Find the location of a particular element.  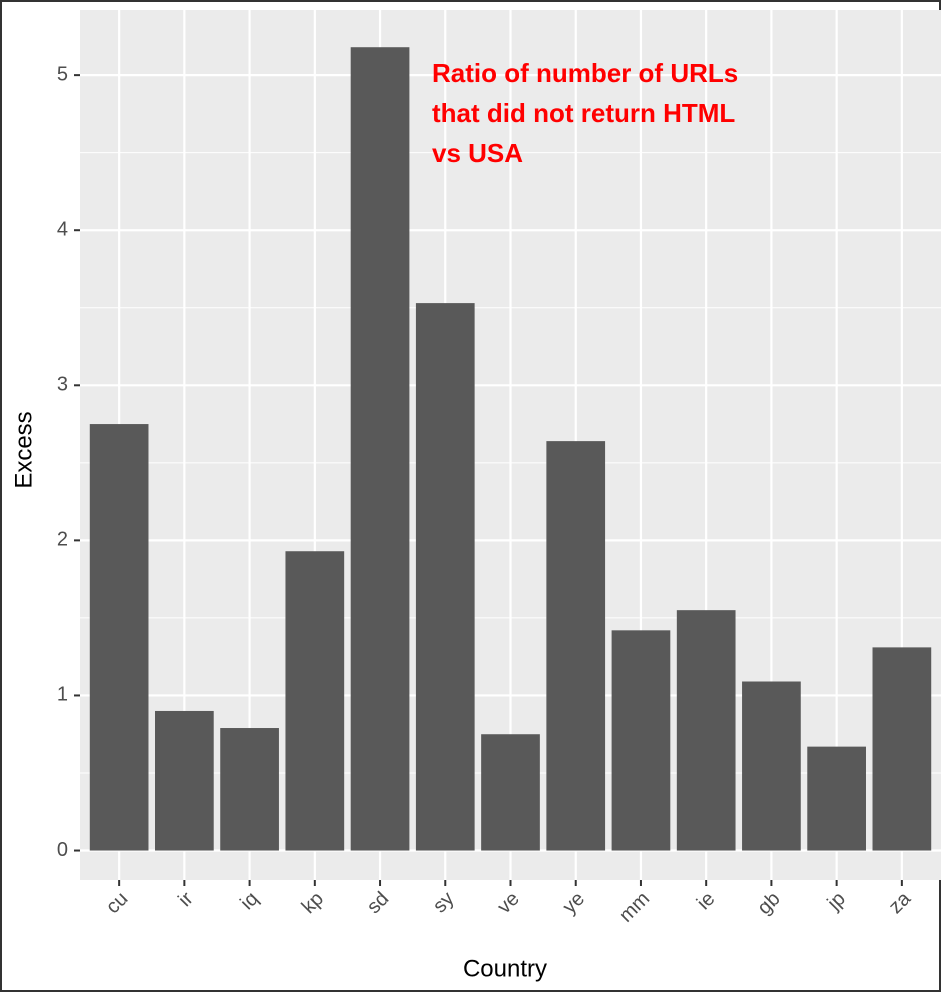

y-tick-label: 5 is located at coordinates (62, 74).